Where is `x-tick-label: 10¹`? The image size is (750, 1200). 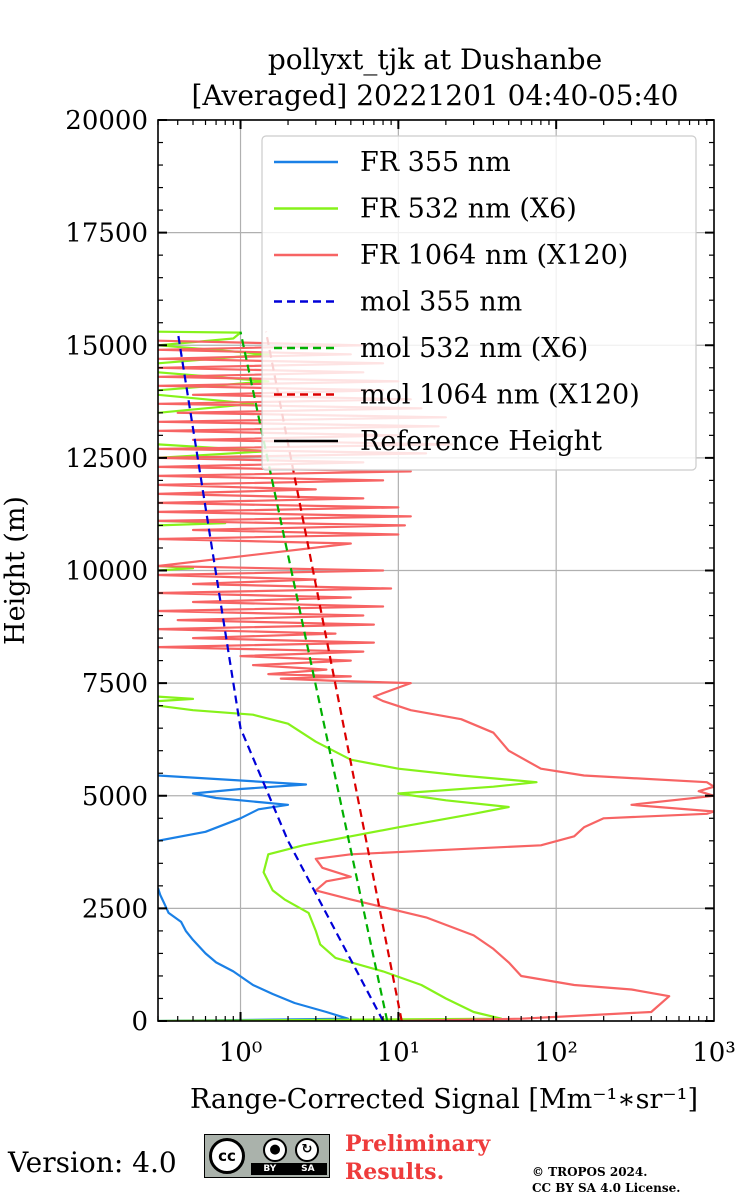
x-tick-label: 10¹ is located at coordinates (399, 1053).